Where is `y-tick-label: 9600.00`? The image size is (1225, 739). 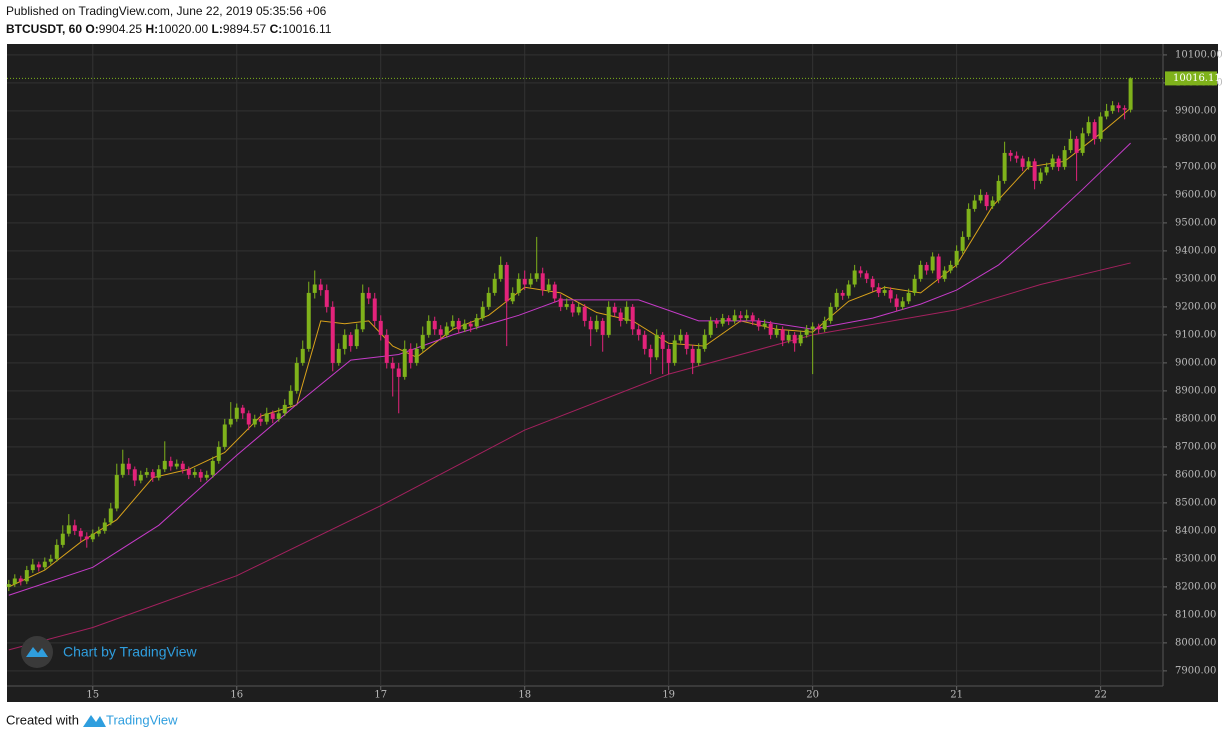
y-tick-label: 9600.00 is located at coordinates (1195, 194).